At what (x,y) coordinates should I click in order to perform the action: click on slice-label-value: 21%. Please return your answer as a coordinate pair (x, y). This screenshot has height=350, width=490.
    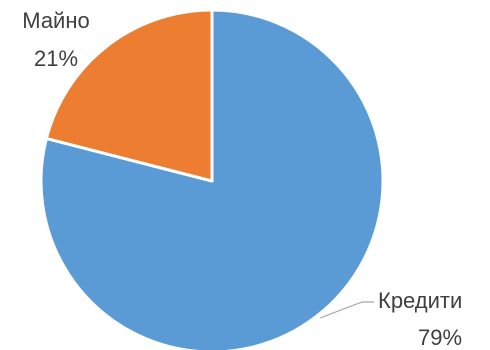
    Looking at the image, I should click on (56, 58).